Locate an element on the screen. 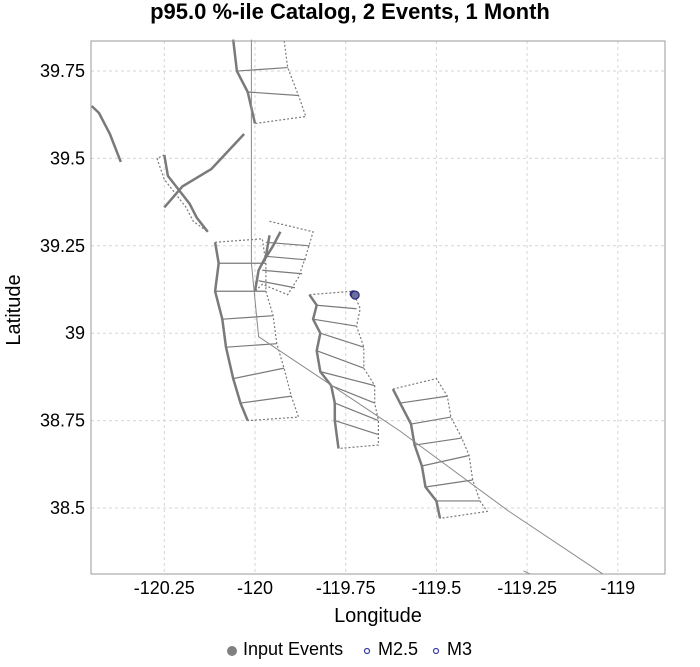 Image resolution: width=700 pixels, height=667 pixels. y-tick-label: 39 is located at coordinates (75, 333).